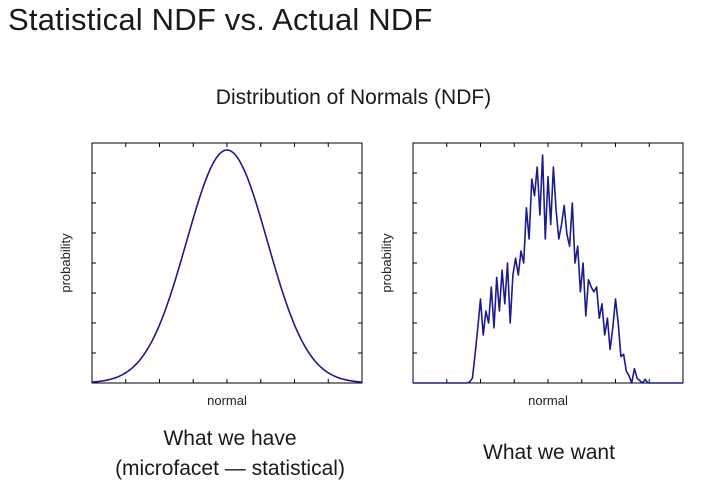  I want to click on figure-title: Distribution of Normals (NDF), so click(353, 97).